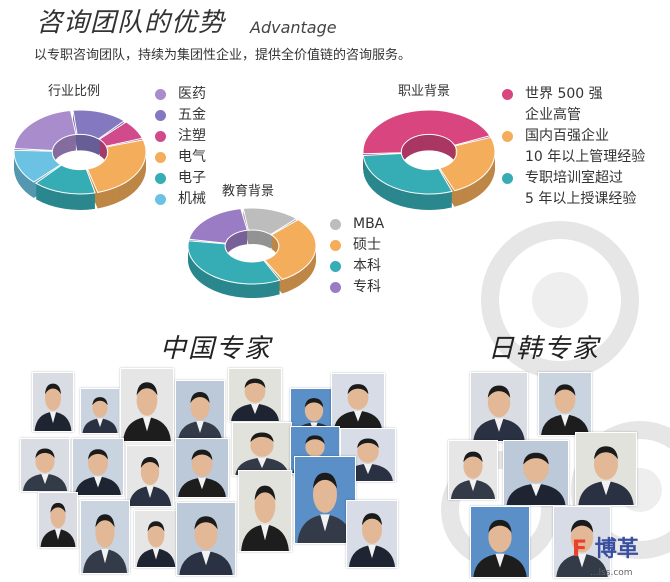 Image resolution: width=670 pixels, height=582 pixels. What do you see at coordinates (357, 224) in the screenshot?
I see `legend-item: MBA` at bounding box center [357, 224].